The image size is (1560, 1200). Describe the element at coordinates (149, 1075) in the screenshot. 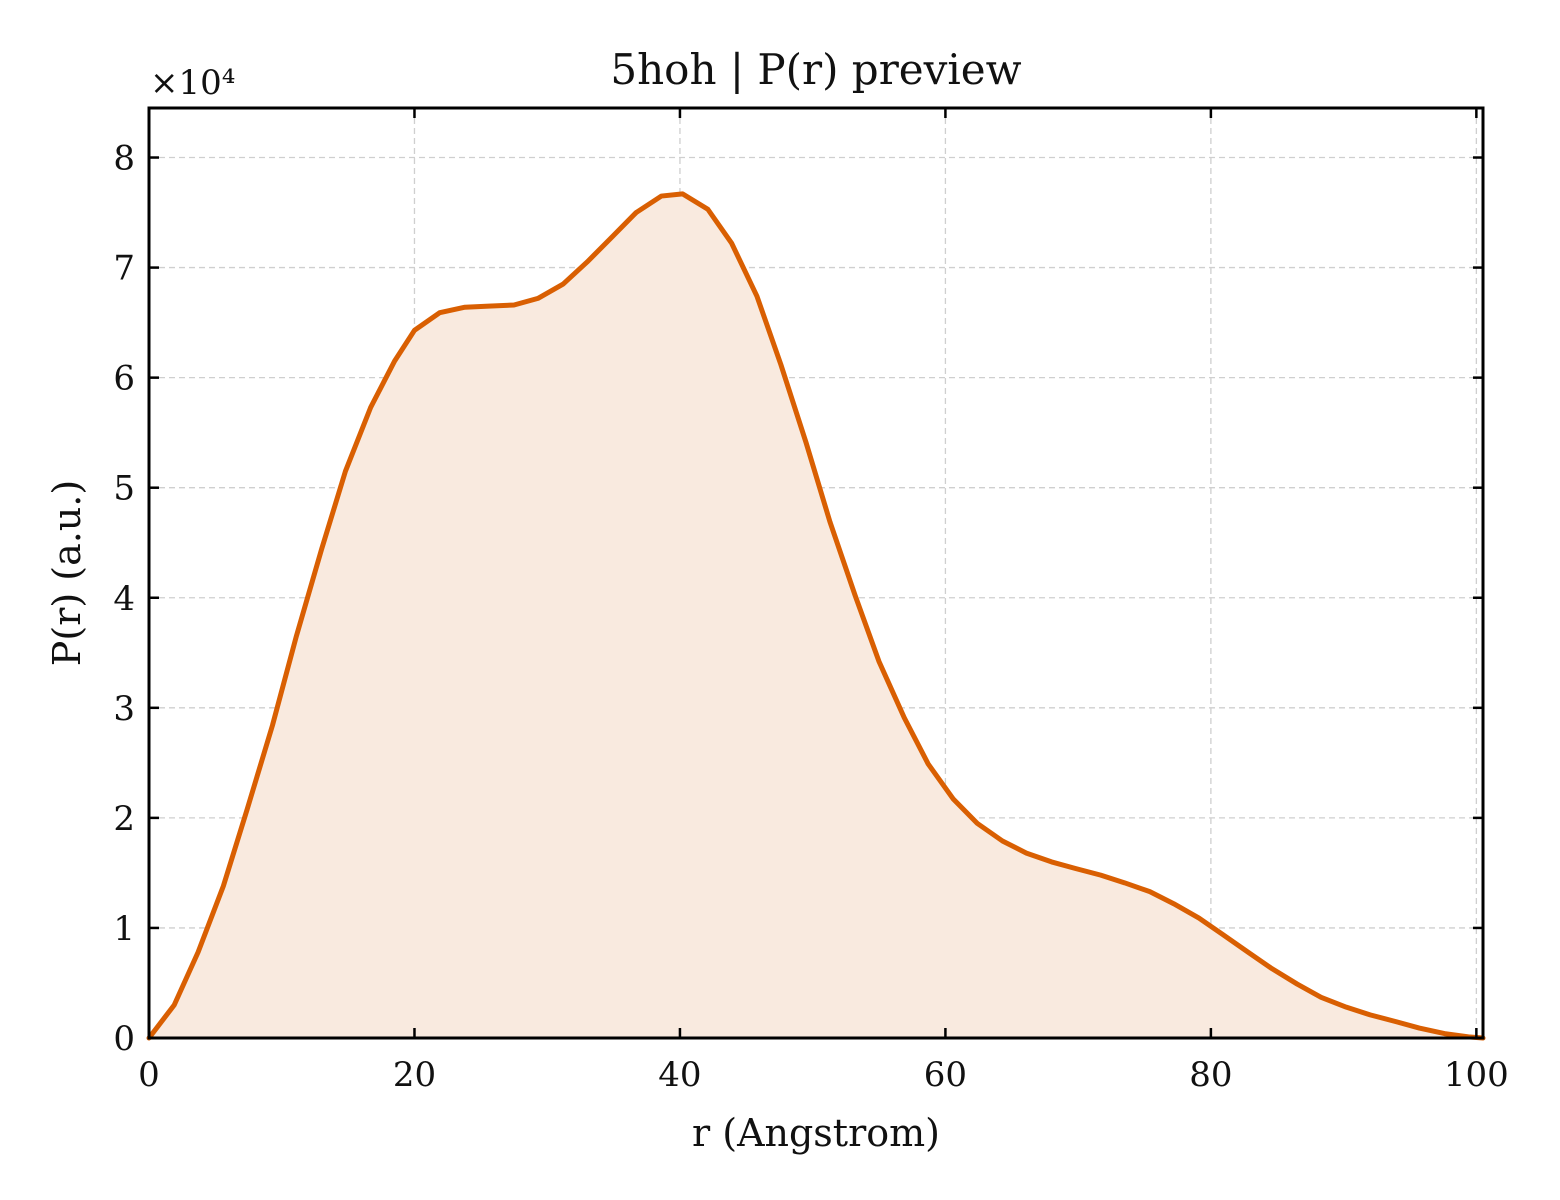

I see `x-tick-label: 0` at that location.